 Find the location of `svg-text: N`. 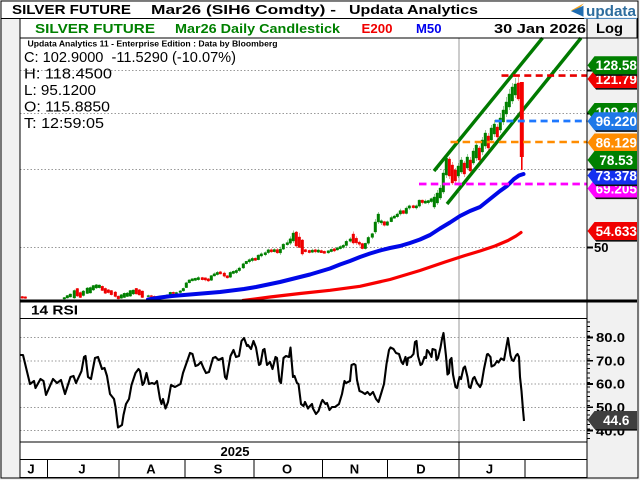

svg-text: N is located at coordinates (354, 469).